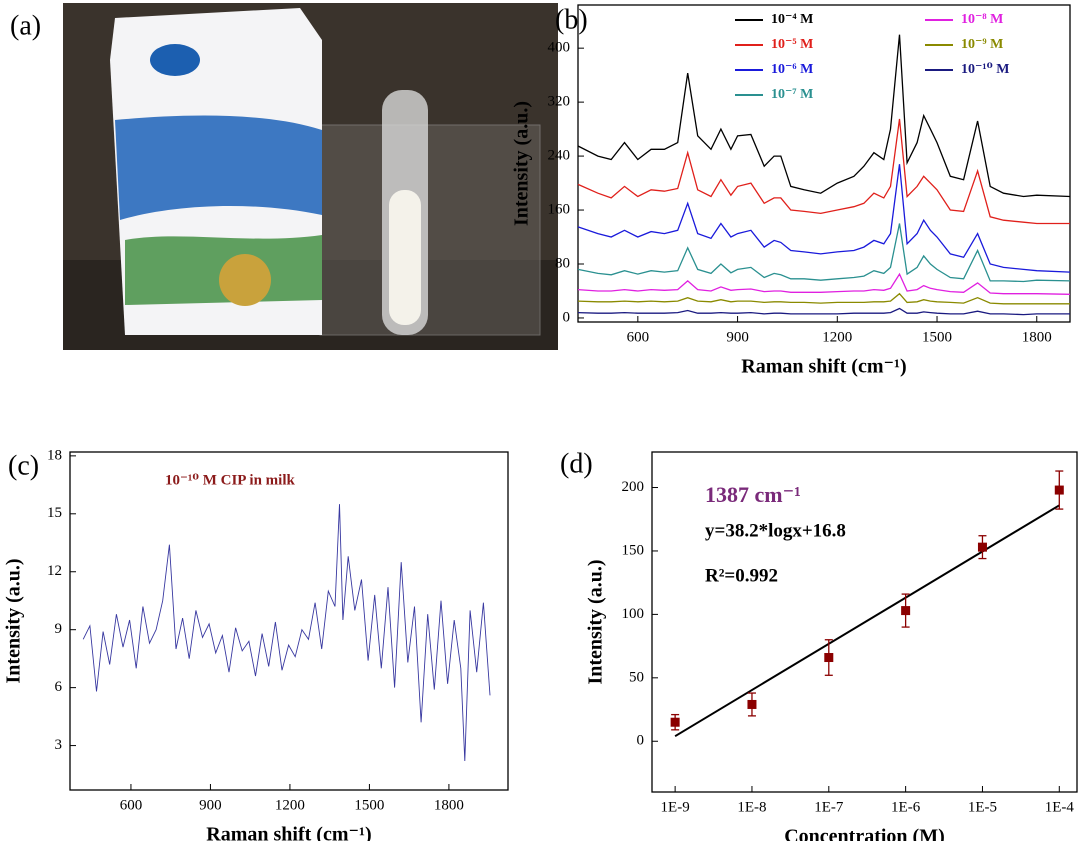 The height and width of the screenshot is (841, 1087). What do you see at coordinates (576, 463) in the screenshot?
I see `panel-label: (d)` at bounding box center [576, 463].